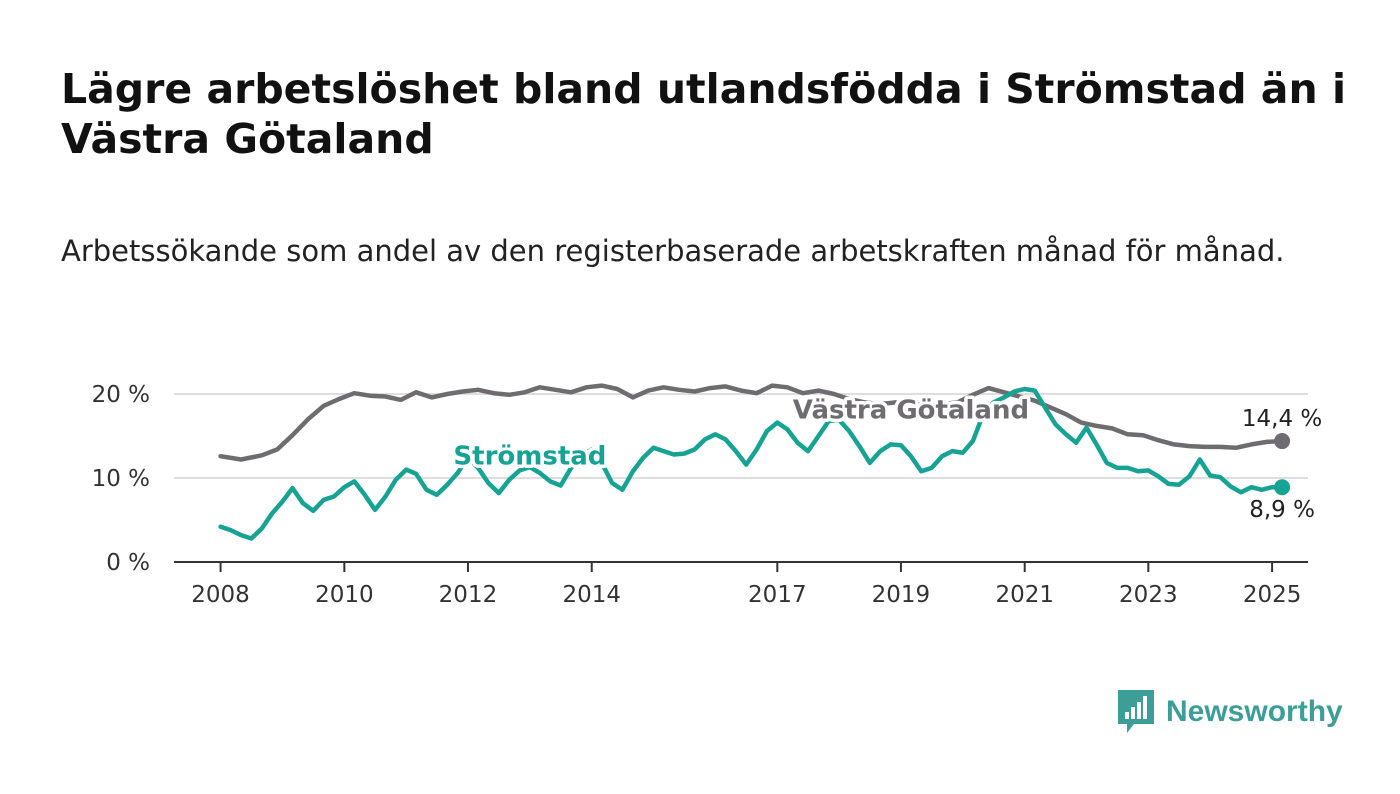  What do you see at coordinates (901, 595) in the screenshot?
I see `x-tick-label: 2019` at bounding box center [901, 595].